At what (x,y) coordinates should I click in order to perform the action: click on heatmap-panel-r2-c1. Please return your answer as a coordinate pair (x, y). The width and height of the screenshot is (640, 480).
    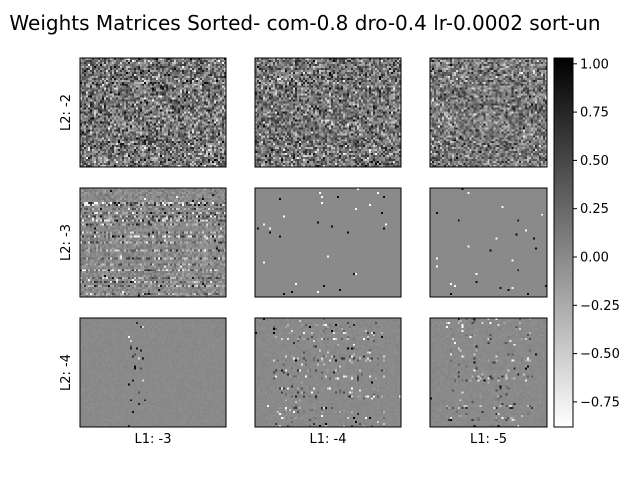
    Looking at the image, I should click on (328, 372).